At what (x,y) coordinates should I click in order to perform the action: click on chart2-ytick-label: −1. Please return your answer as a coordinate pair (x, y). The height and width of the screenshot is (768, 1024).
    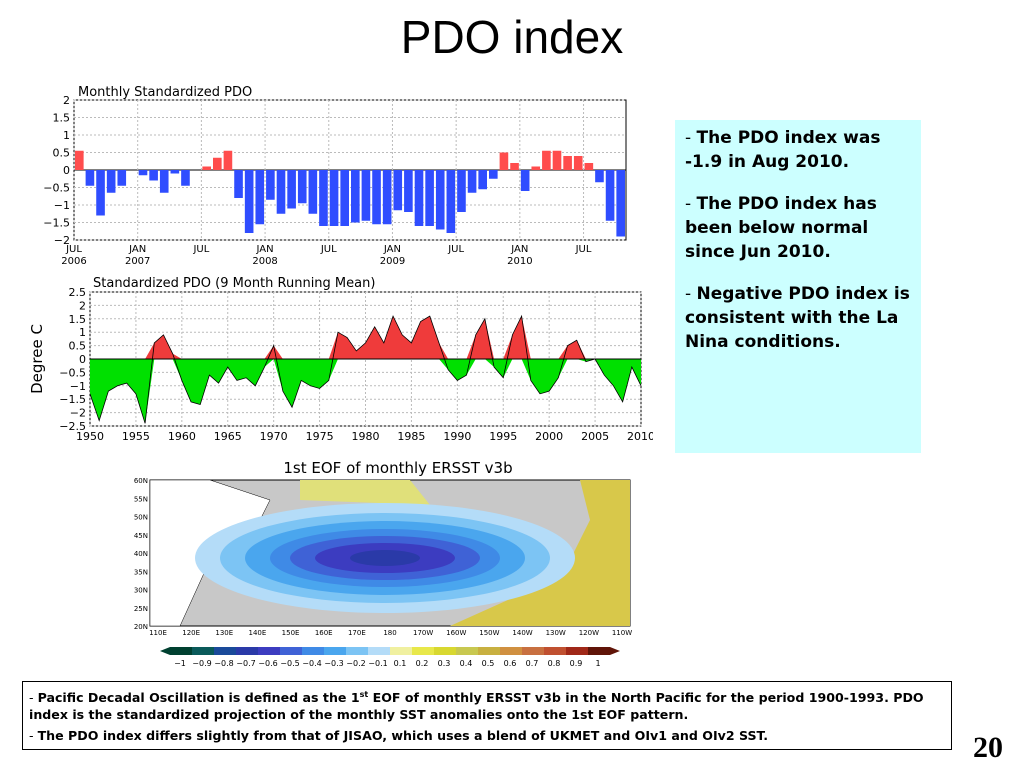
    Looking at the image, I should click on (78, 386).